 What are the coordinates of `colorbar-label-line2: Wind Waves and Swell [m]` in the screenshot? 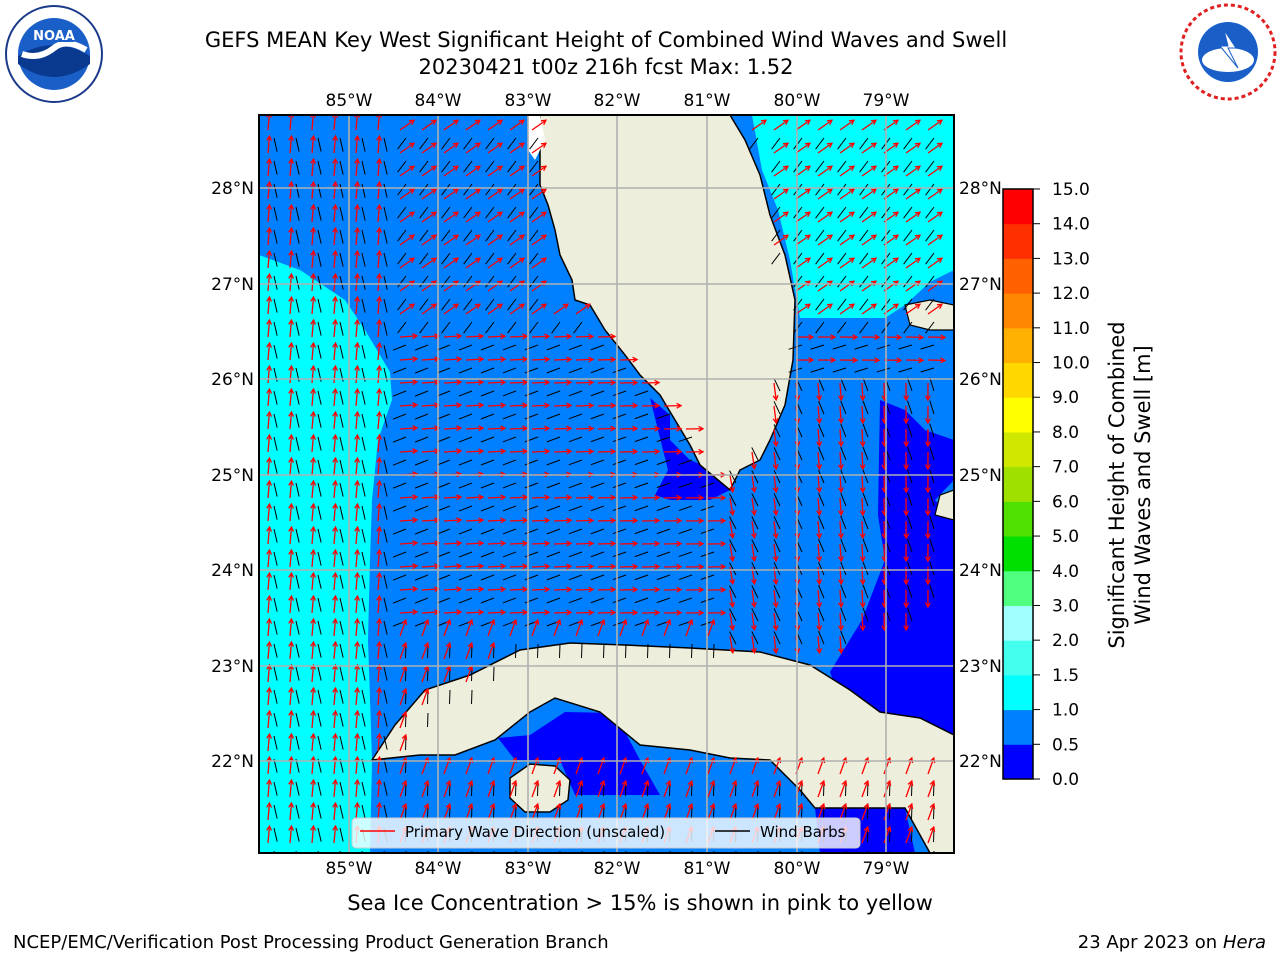 It's located at (1143, 485).